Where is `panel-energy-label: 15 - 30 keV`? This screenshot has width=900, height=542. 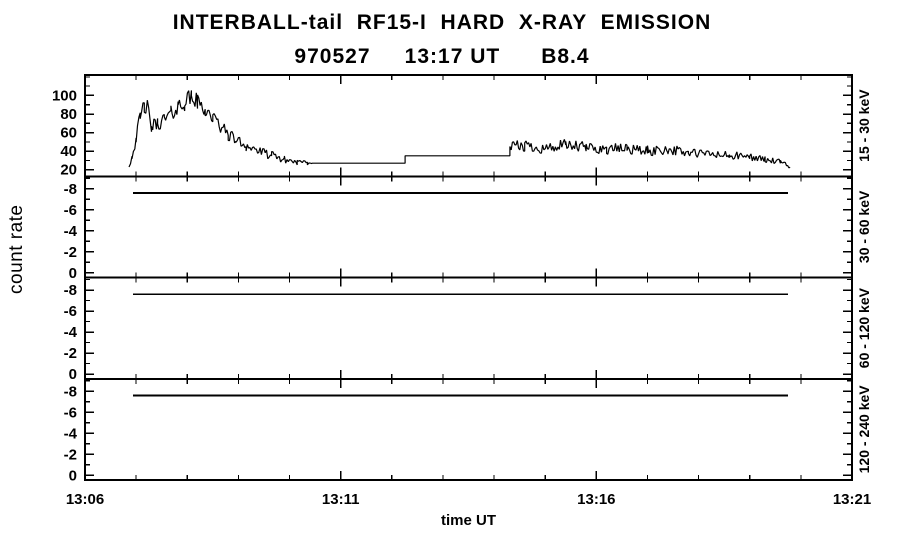
panel-energy-label: 15 - 30 keV is located at coordinates (864, 125).